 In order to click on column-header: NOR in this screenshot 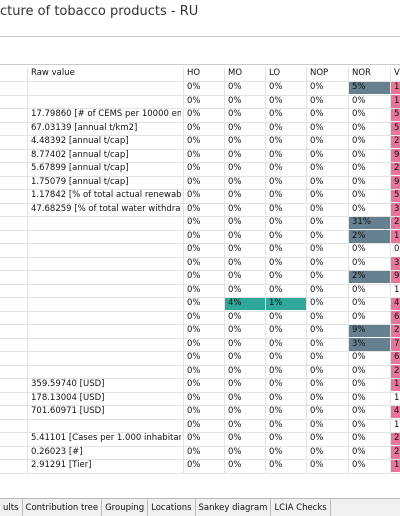, I will do `click(361, 73)`.